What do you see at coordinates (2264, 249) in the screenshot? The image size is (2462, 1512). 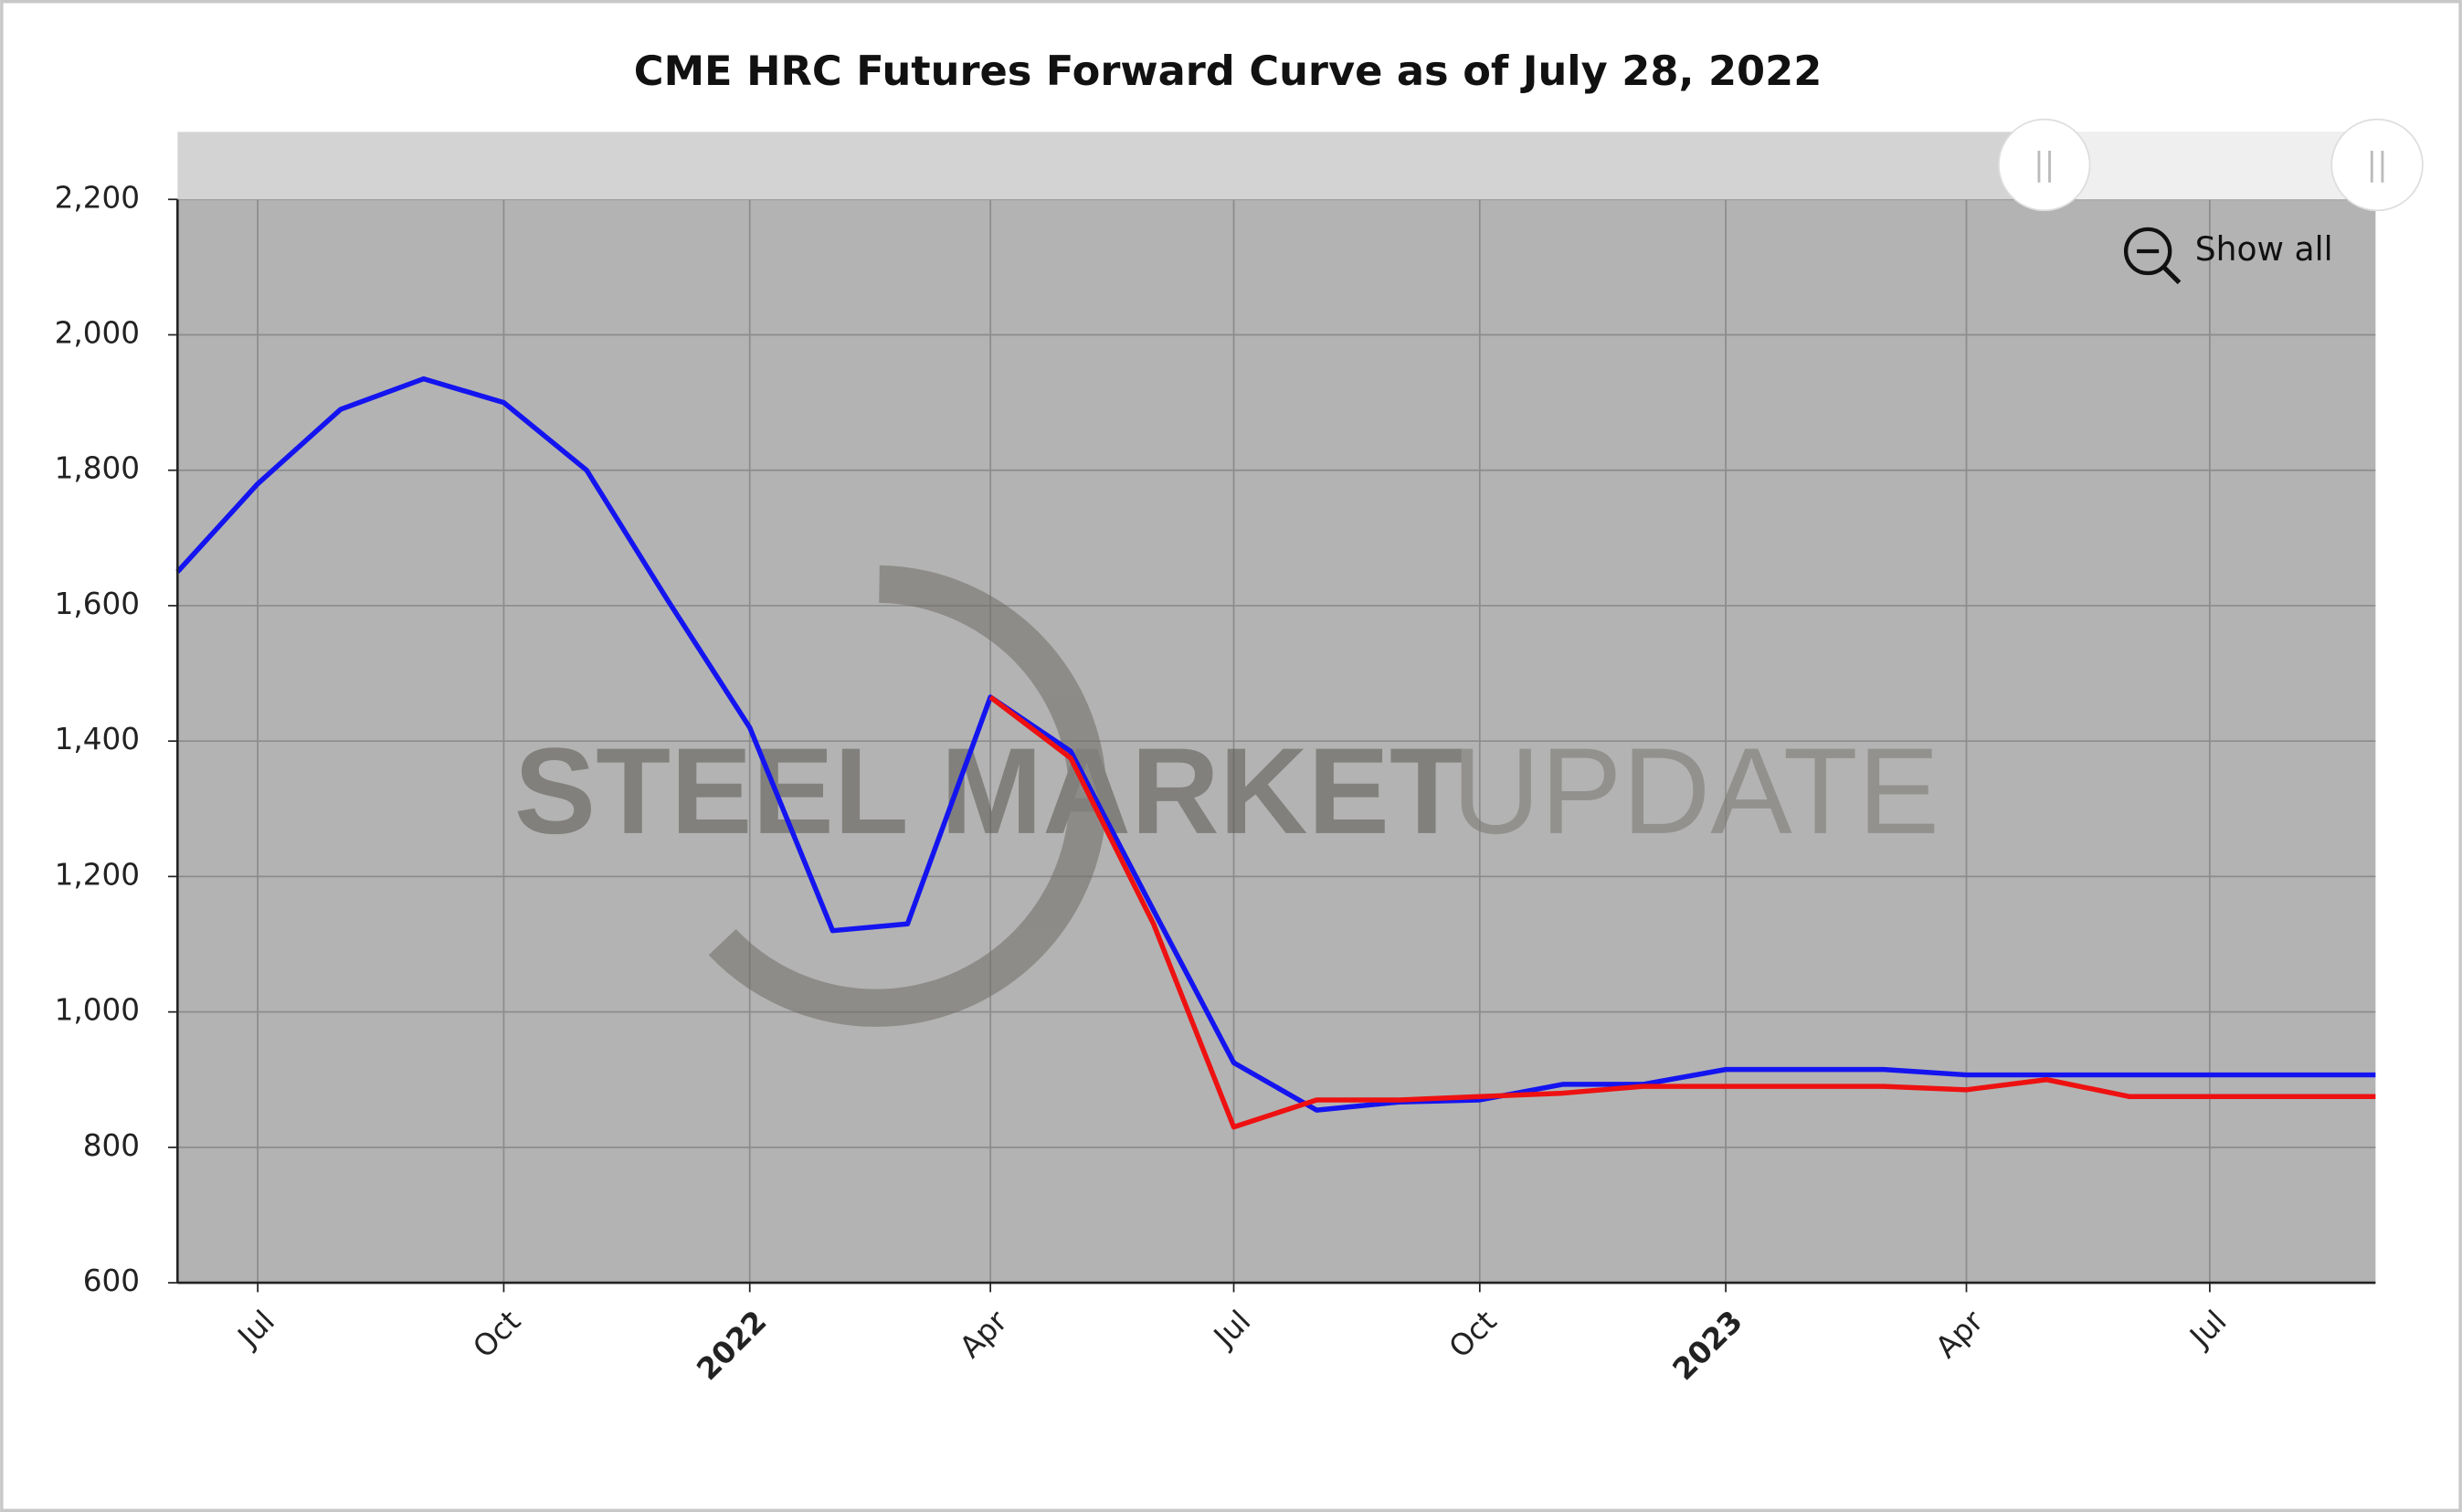 I see `zoom-label: Show all` at bounding box center [2264, 249].